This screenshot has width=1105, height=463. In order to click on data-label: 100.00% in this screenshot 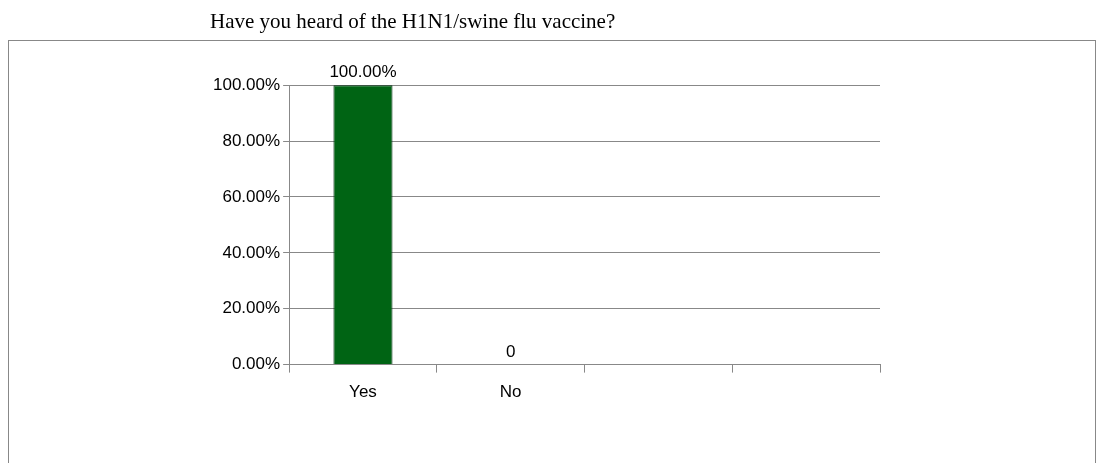, I will do `click(363, 72)`.